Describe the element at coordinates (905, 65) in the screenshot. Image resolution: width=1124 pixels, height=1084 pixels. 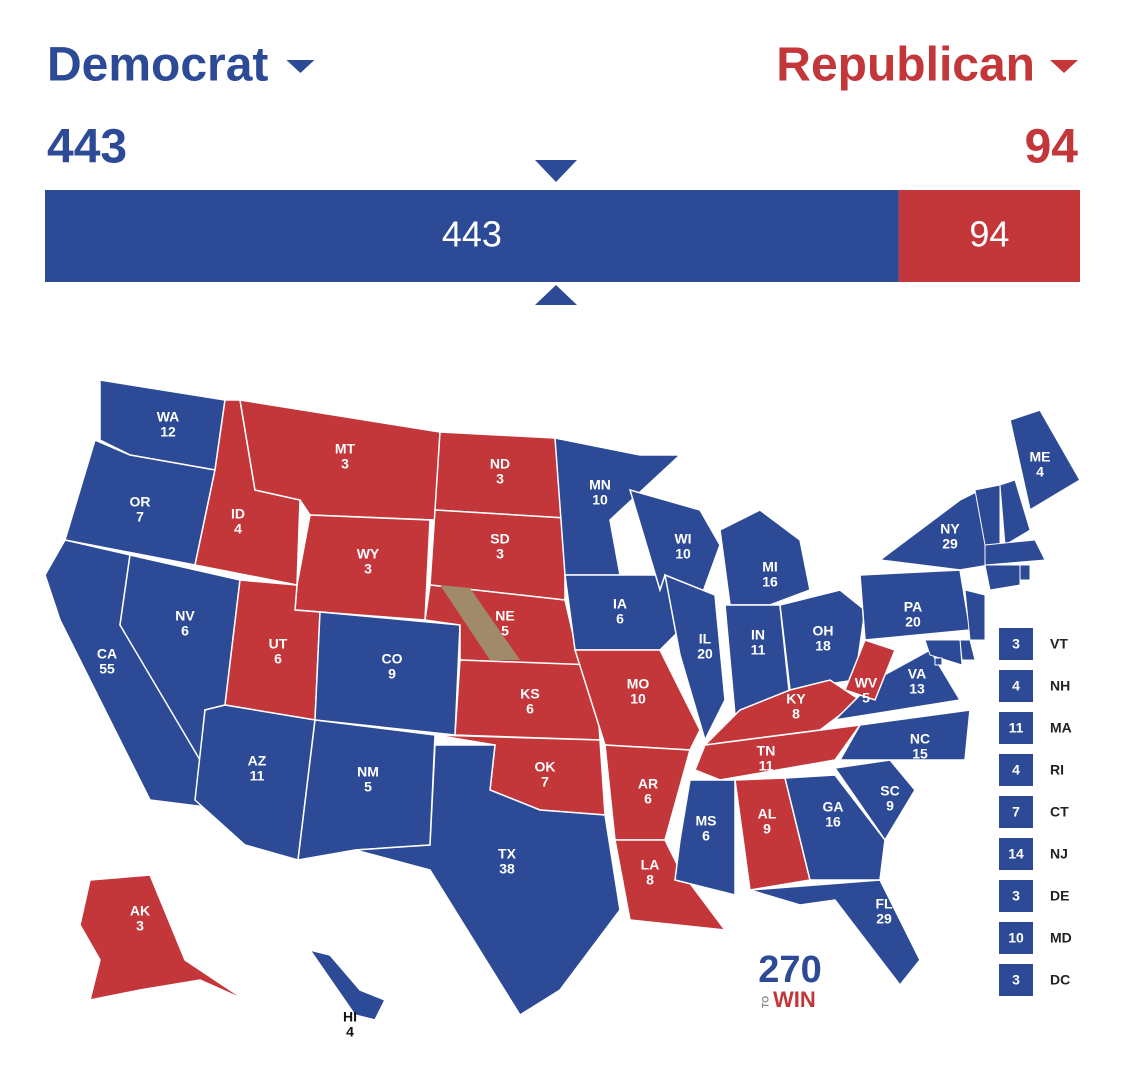
I see `party-name: Republican` at that location.